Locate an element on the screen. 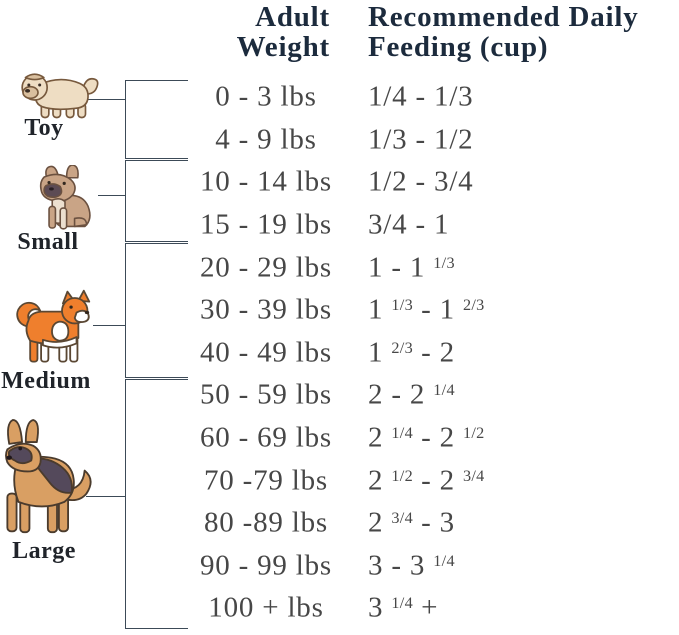 This screenshot has height=635, width=679. feeding-value: 1/3 - 1/2 is located at coordinates (421, 139).